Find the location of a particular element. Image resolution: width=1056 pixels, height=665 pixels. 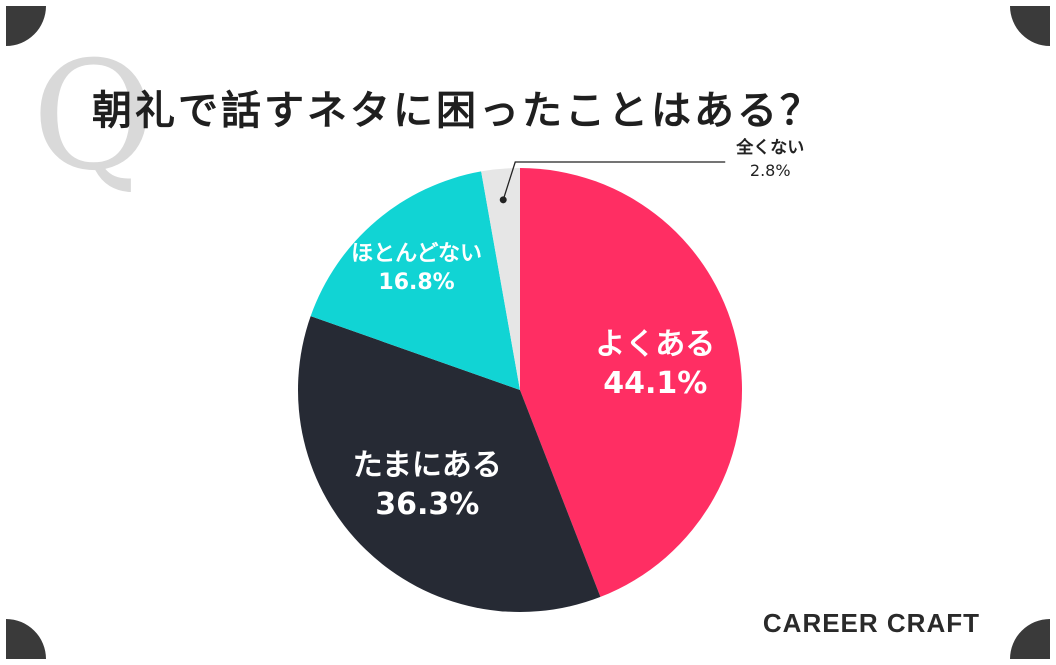

page-title: 朝礼で話すネタに困ったことはある？ is located at coordinates (457, 111).